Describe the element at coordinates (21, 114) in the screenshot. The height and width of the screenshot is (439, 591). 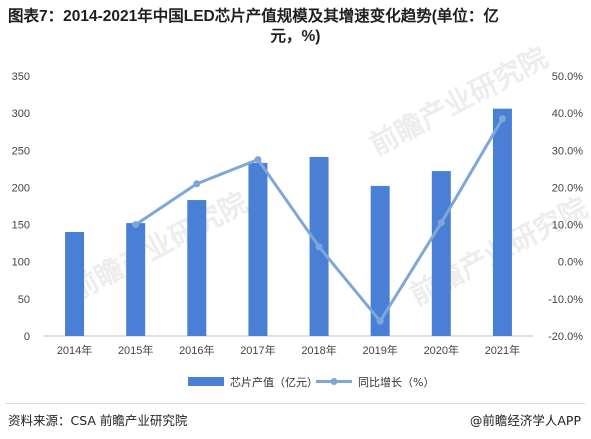
I see `left-tick-label: 300` at that location.